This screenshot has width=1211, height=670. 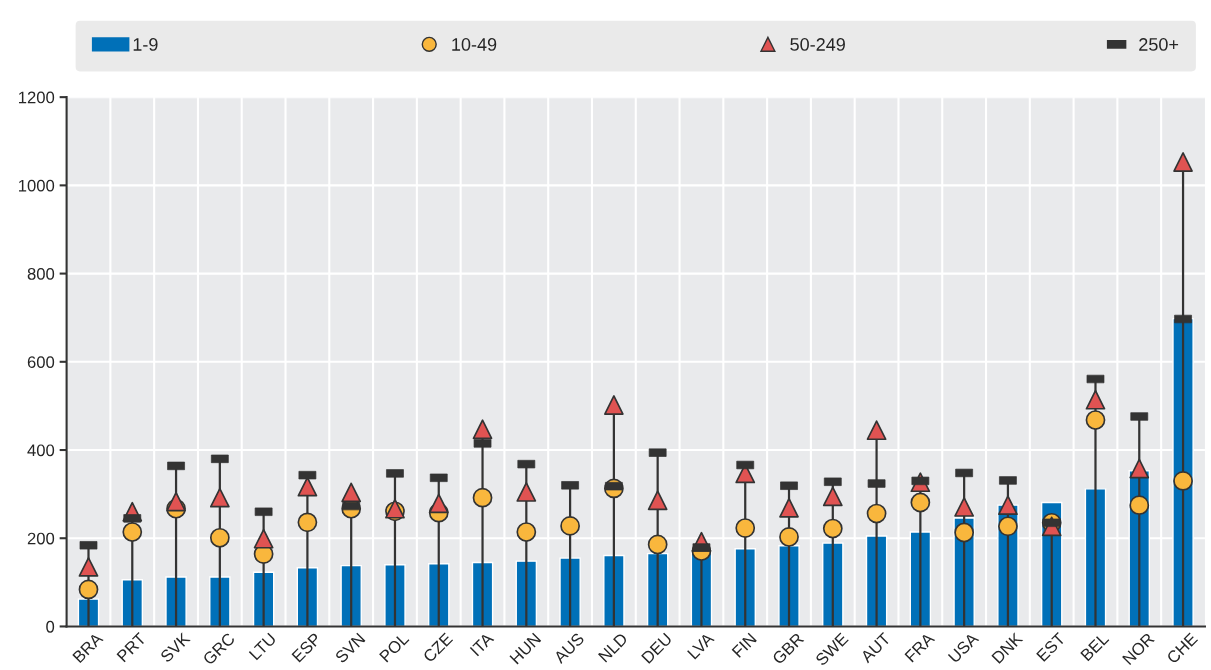 I want to click on legend-label: 10-49, so click(x=474, y=44).